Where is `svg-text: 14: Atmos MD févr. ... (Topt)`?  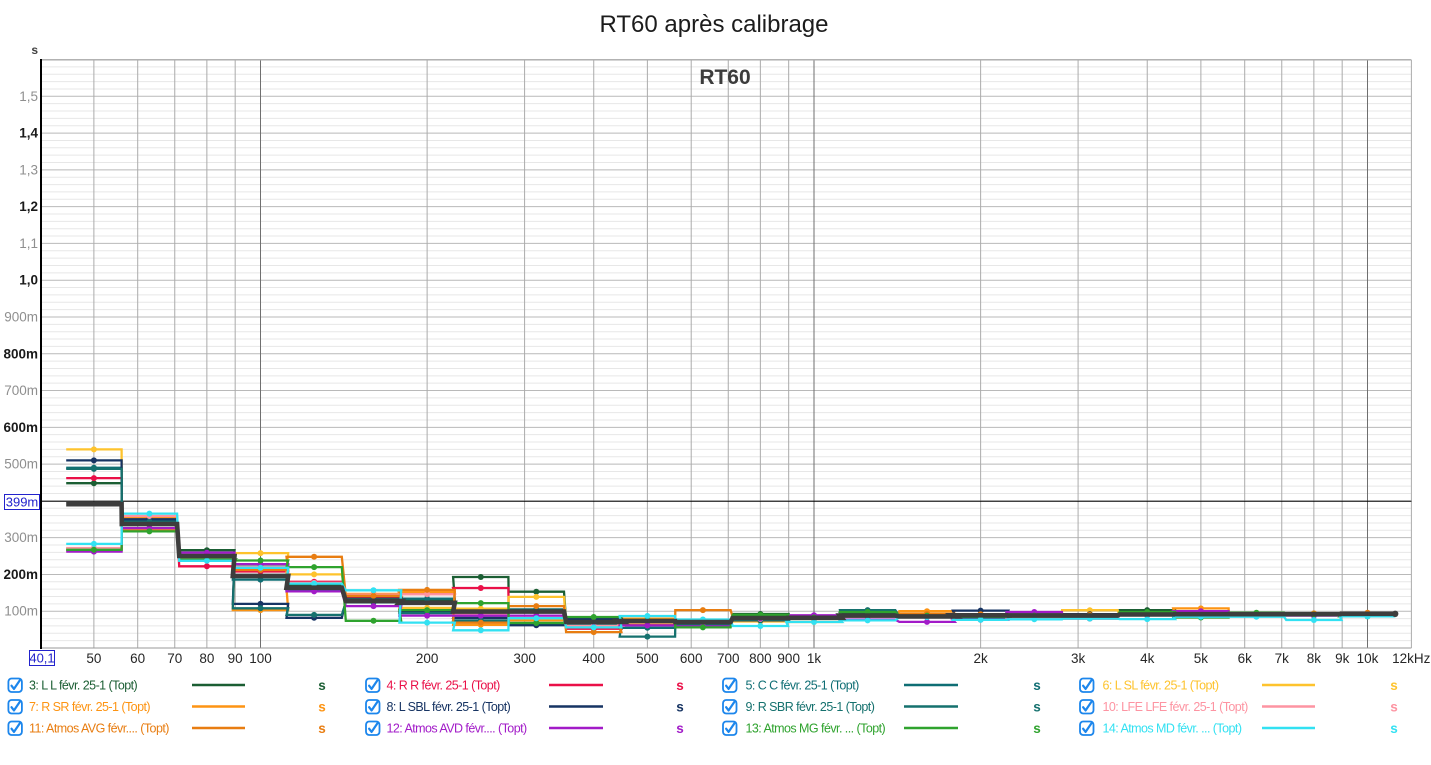
svg-text: 14: Atmos MD févr. ... (Topt) is located at coordinates (1172, 729).